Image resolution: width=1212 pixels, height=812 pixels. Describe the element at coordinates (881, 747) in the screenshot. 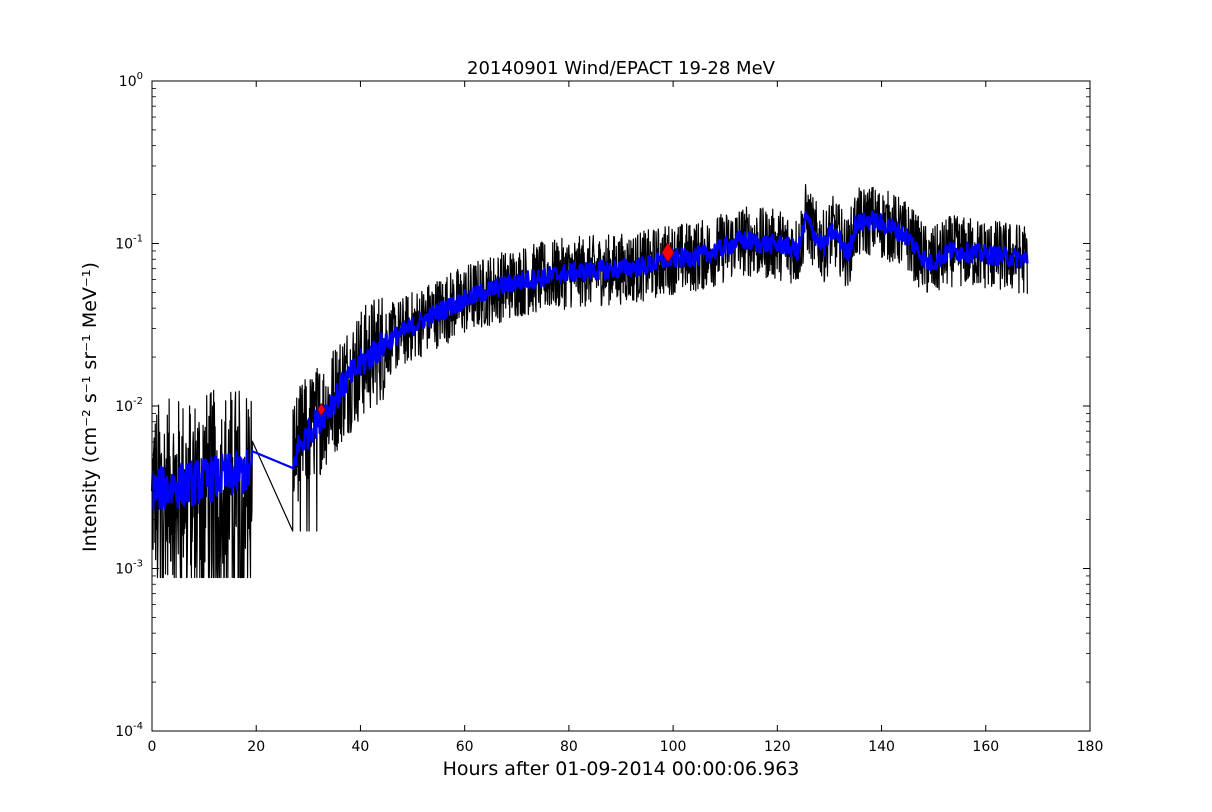

I see `x-tick-label: 140` at that location.